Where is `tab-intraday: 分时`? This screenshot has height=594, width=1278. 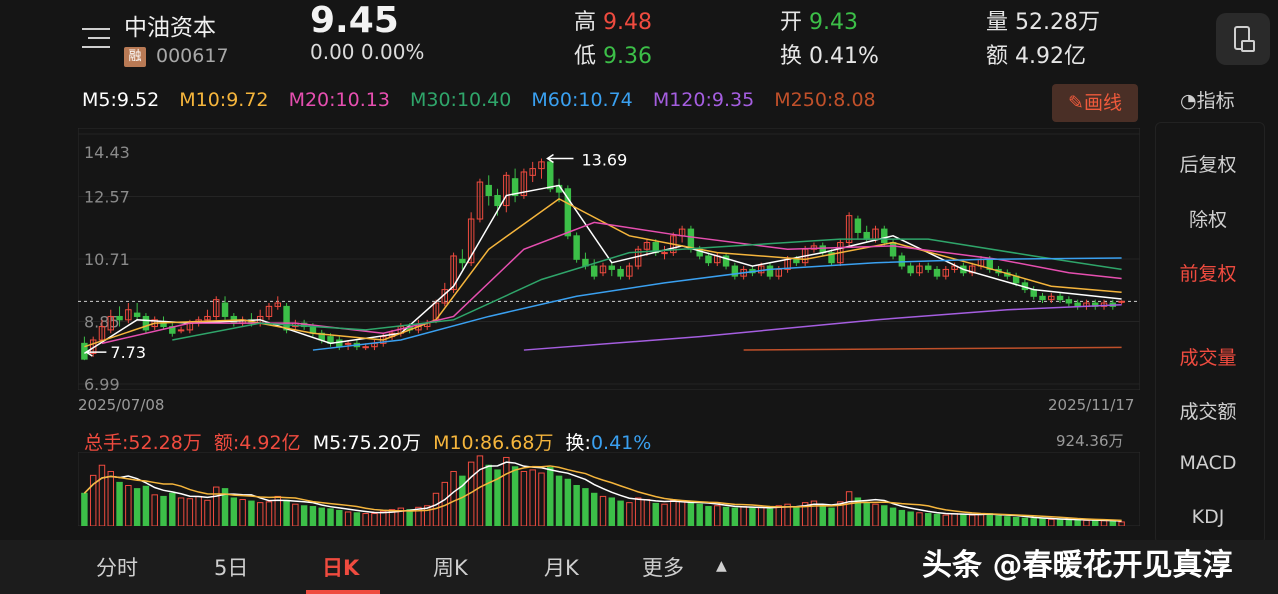 tab-intraday: 分时 is located at coordinates (117, 568).